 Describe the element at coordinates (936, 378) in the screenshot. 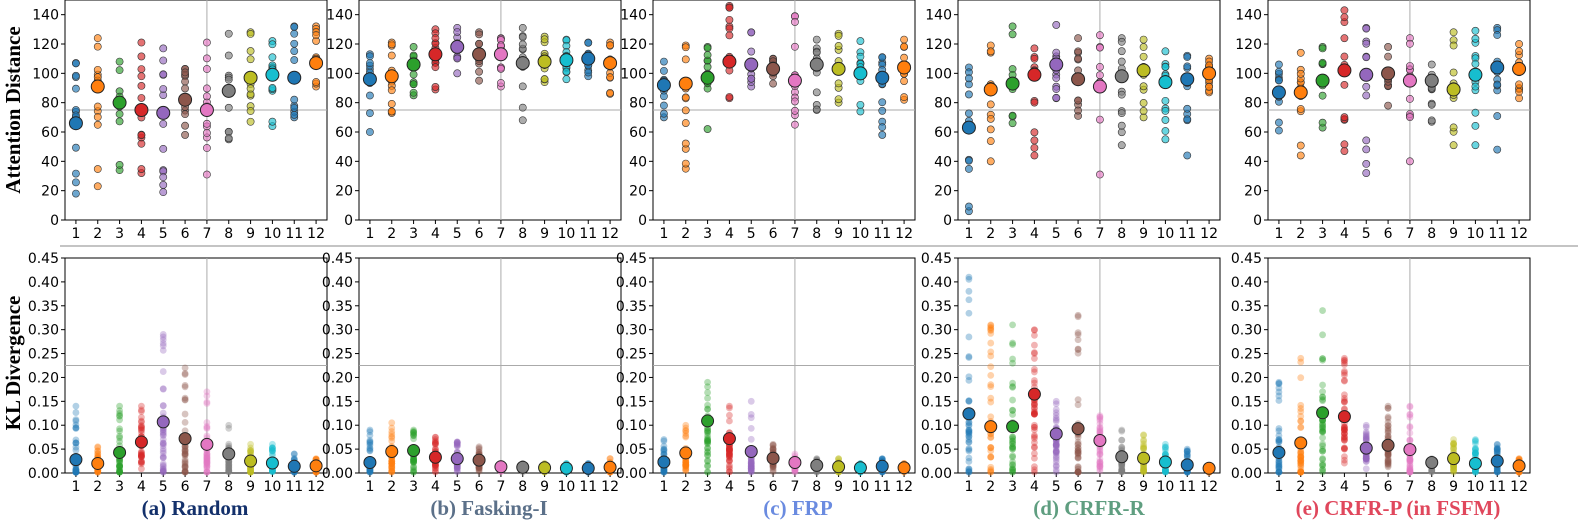

I see `ytick-label: 0.20` at that location.